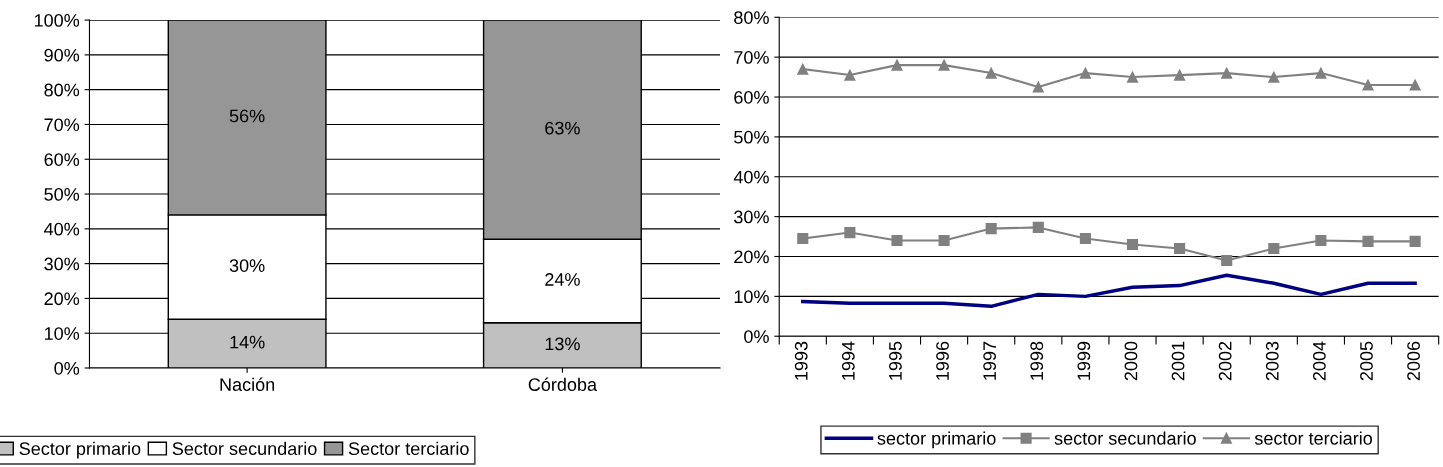 Image resolution: width=1443 pixels, height=467 pixels. I want to click on x-tick-label: 1999, so click(1084, 360).